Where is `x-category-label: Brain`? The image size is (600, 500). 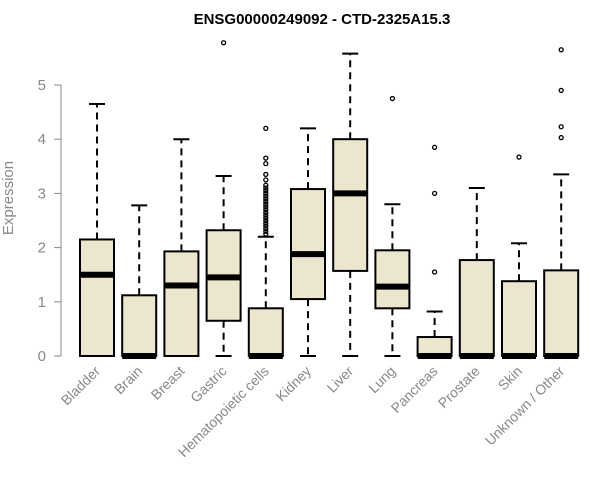 x-category-label: Brain is located at coordinates (128, 380).